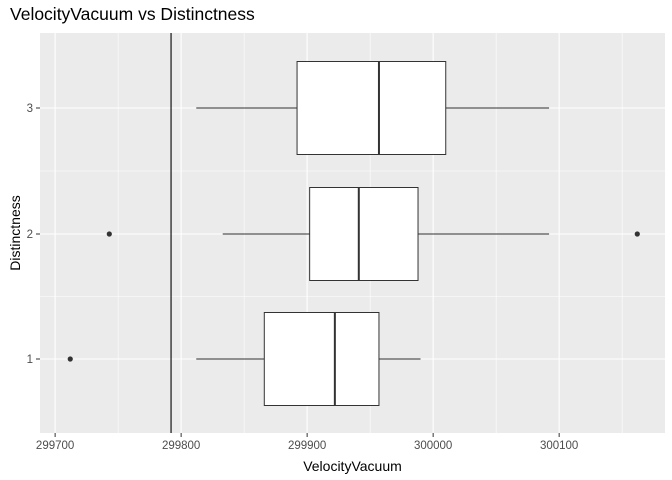 This screenshot has height=480, width=672. What do you see at coordinates (15, 232) in the screenshot?
I see `y-axis-title: Distinctness` at bounding box center [15, 232].